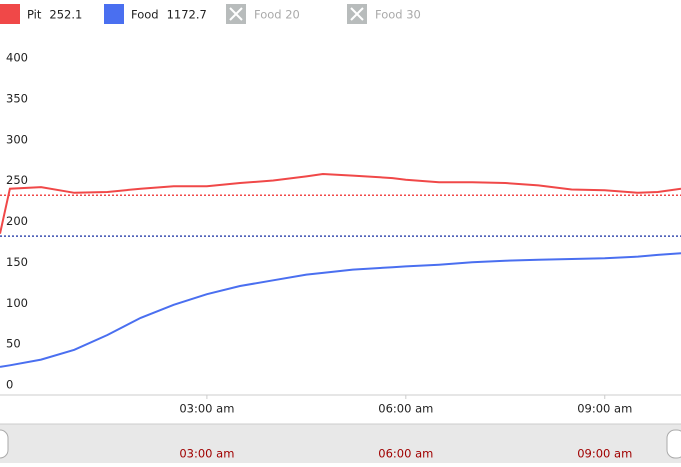  I want to click on navigator-label: 06:00 am, so click(405, 454).